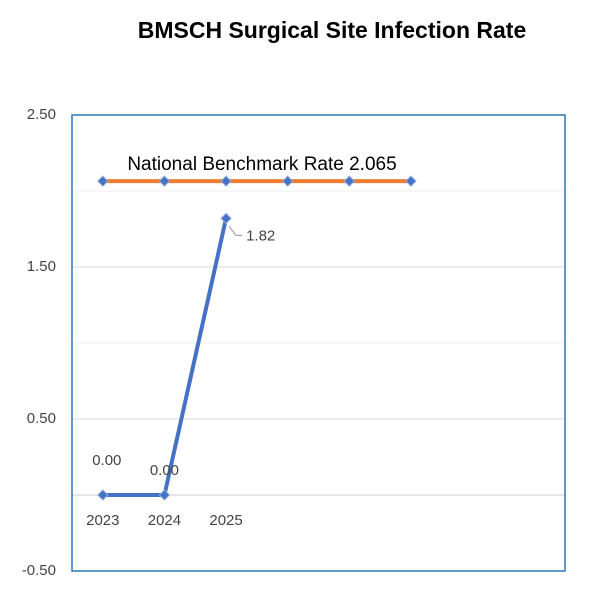 This screenshot has width=600, height=600. Describe the element at coordinates (41, 266) in the screenshot. I see `y-tick-label: 1.50` at that location.